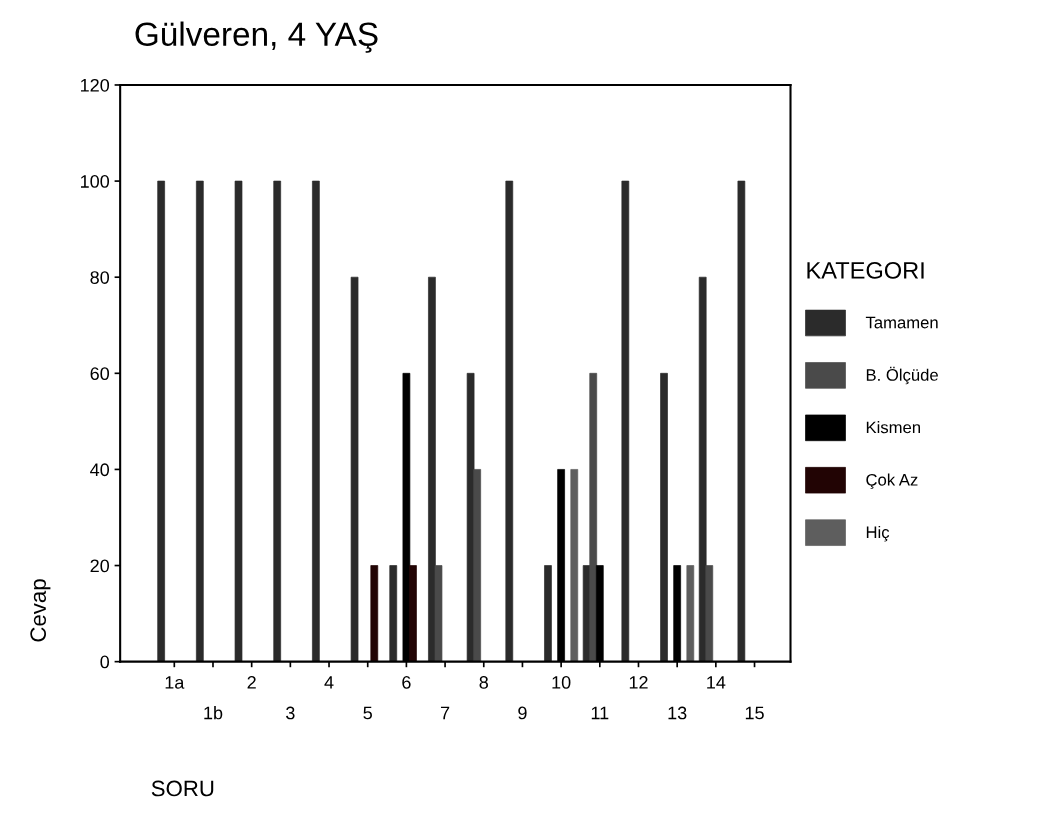 This screenshot has height=825, width=1054. I want to click on x-tick-label: 10, so click(561, 682).